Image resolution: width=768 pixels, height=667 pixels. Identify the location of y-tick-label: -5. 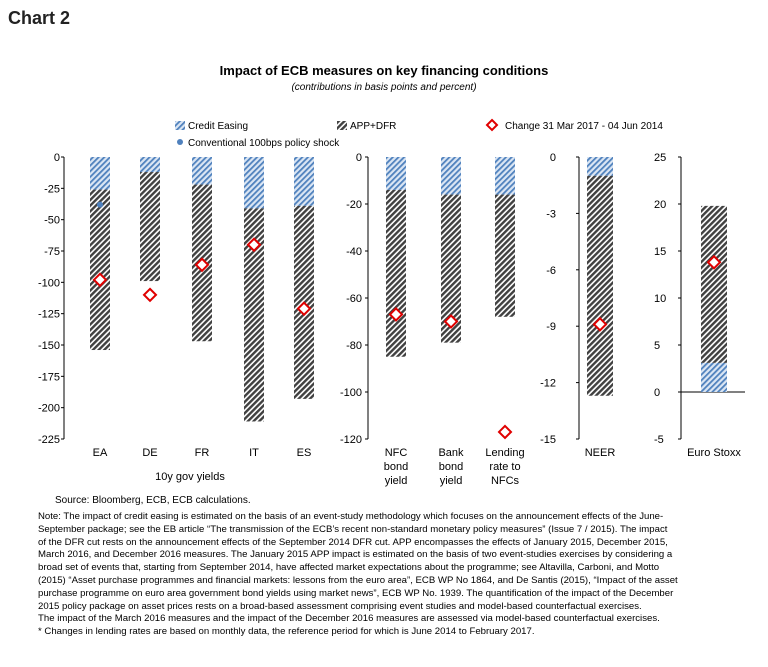
(659, 440).